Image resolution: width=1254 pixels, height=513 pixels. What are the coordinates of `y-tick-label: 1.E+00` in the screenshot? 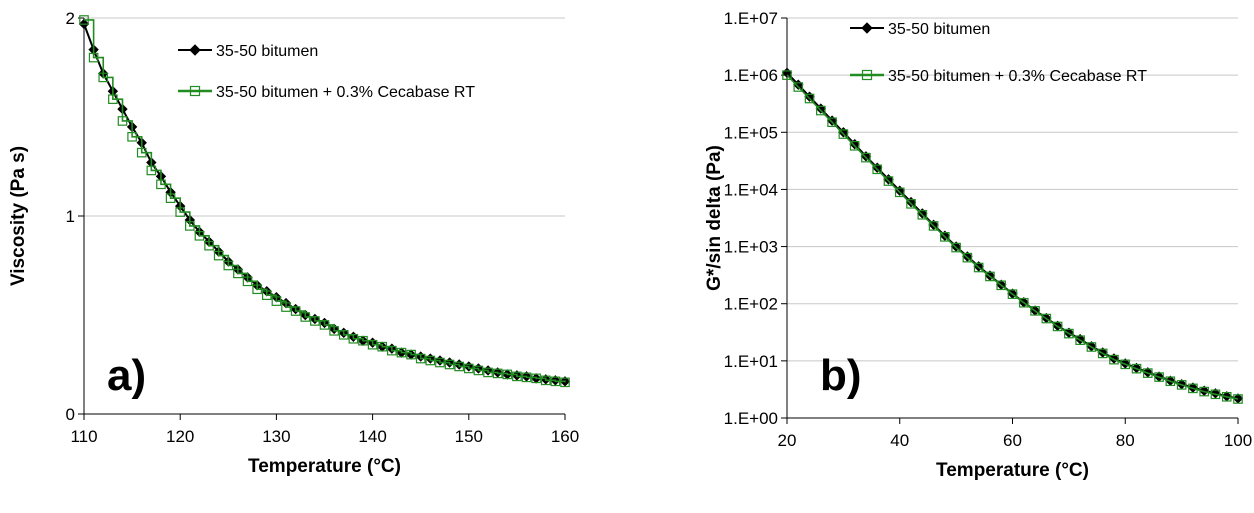 It's located at (751, 418).